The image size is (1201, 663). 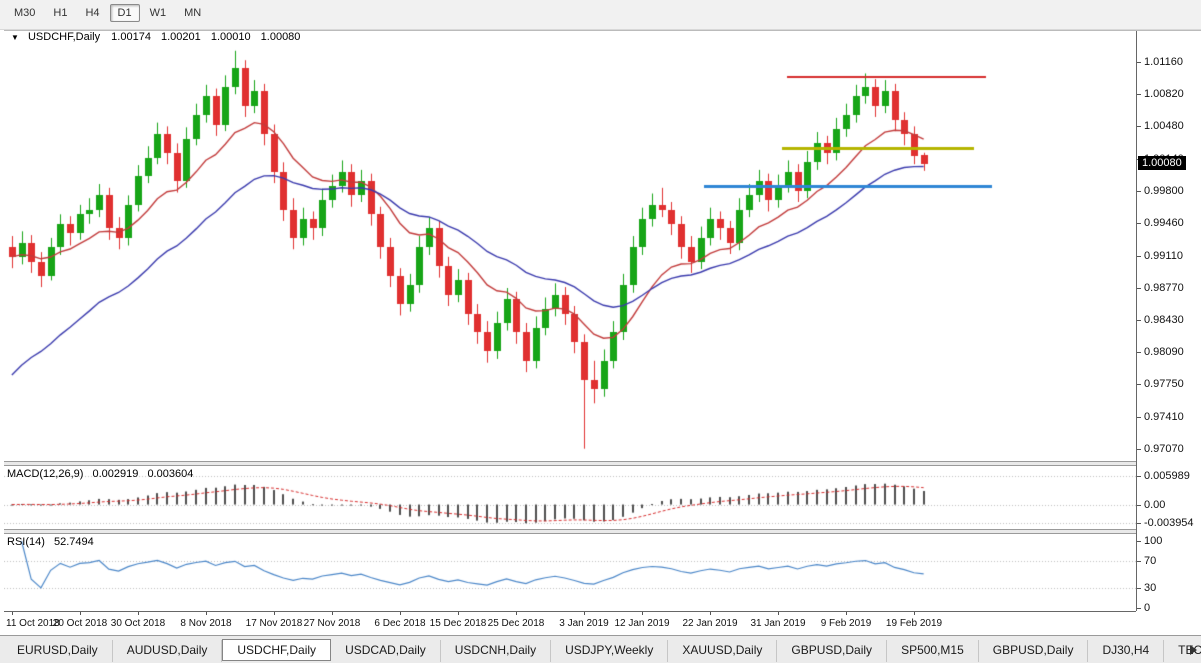 I want to click on time-axis-label: 31 Jan 2019, so click(x=778, y=623).